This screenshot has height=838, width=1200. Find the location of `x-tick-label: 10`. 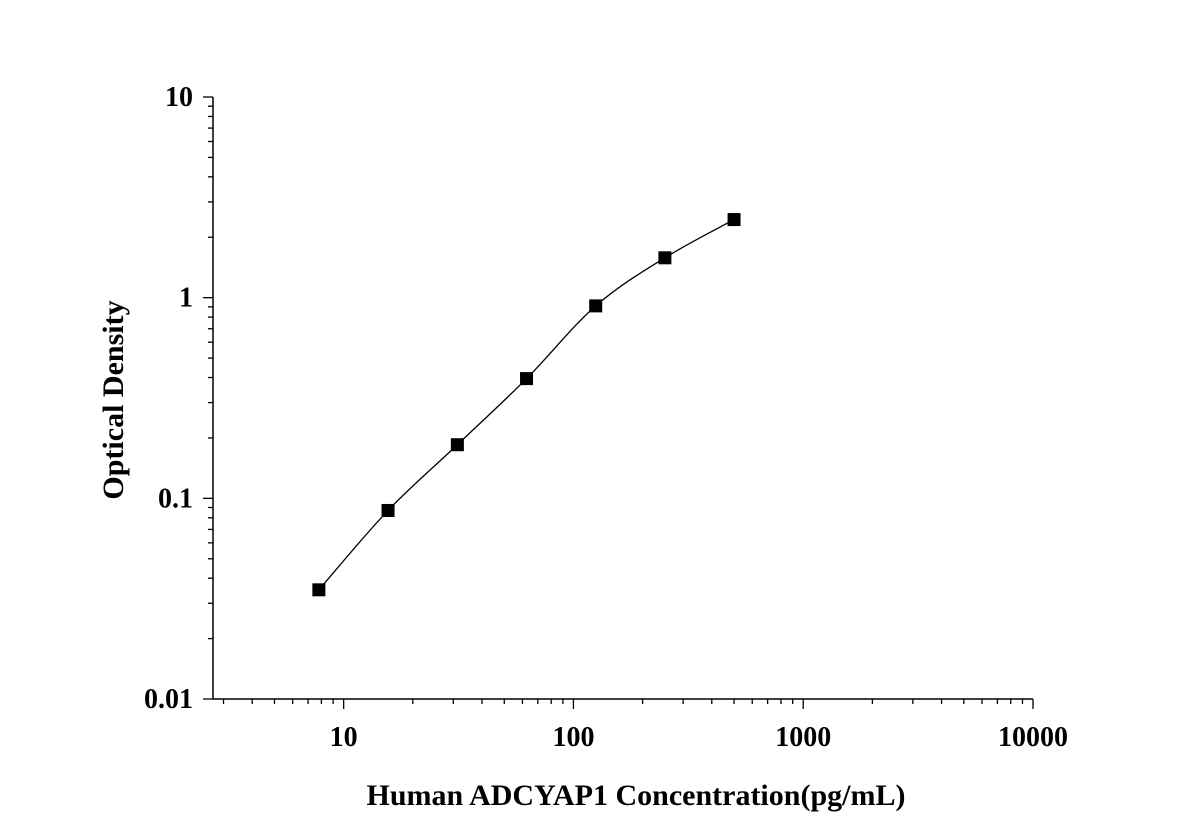

x-tick-label: 10 is located at coordinates (344, 737).